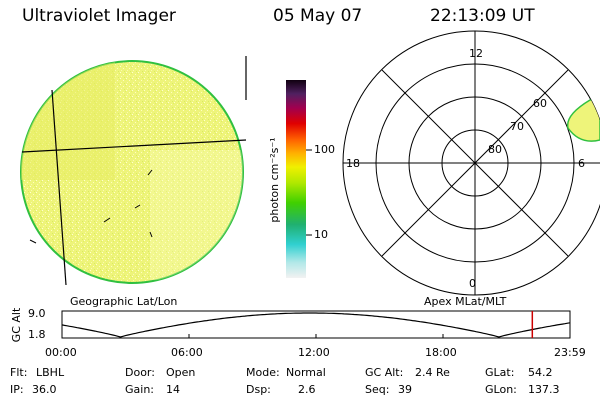 This screenshot has width=600, height=400. Describe the element at coordinates (540, 103) in the screenshot. I see `mlat-label-60: 60` at that location.